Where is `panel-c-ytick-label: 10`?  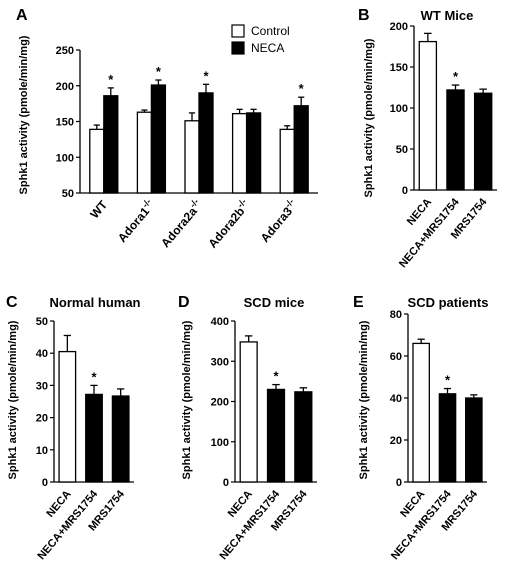 panel-c-ytick-label: 10 is located at coordinates (42, 451).